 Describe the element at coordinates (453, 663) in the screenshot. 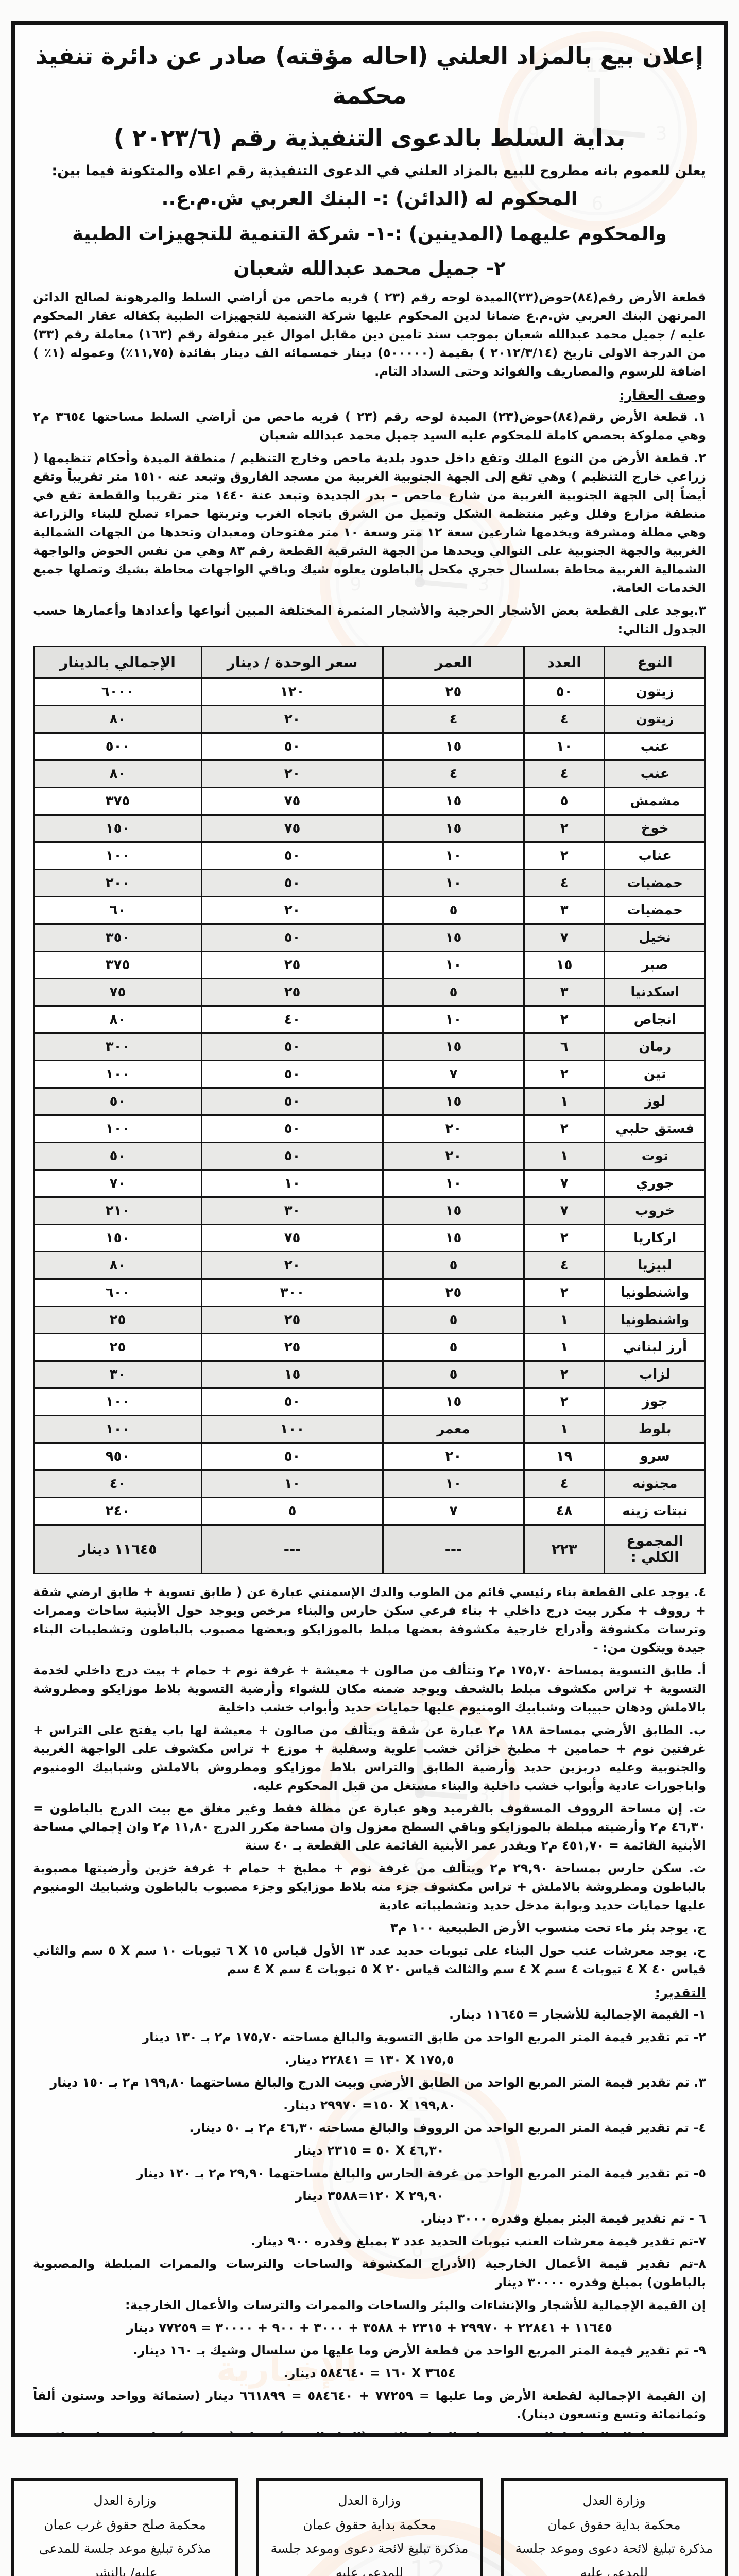

I see `column-header-age: العمر` at that location.